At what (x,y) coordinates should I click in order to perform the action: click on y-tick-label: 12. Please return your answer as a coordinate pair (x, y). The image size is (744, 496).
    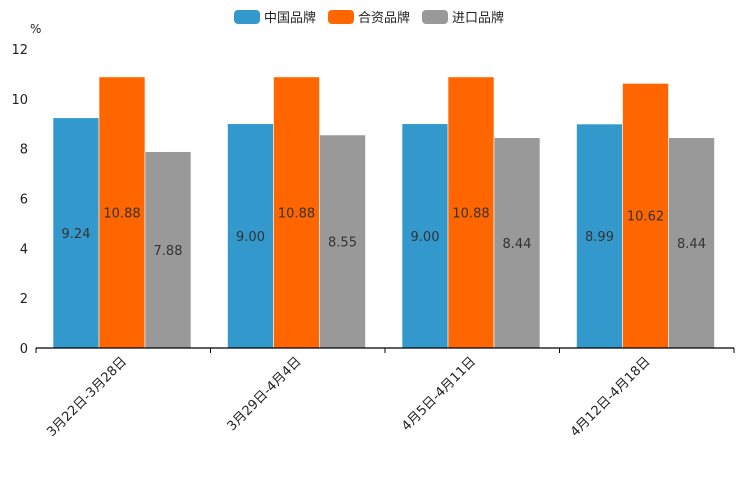
    Looking at the image, I should click on (19, 50).